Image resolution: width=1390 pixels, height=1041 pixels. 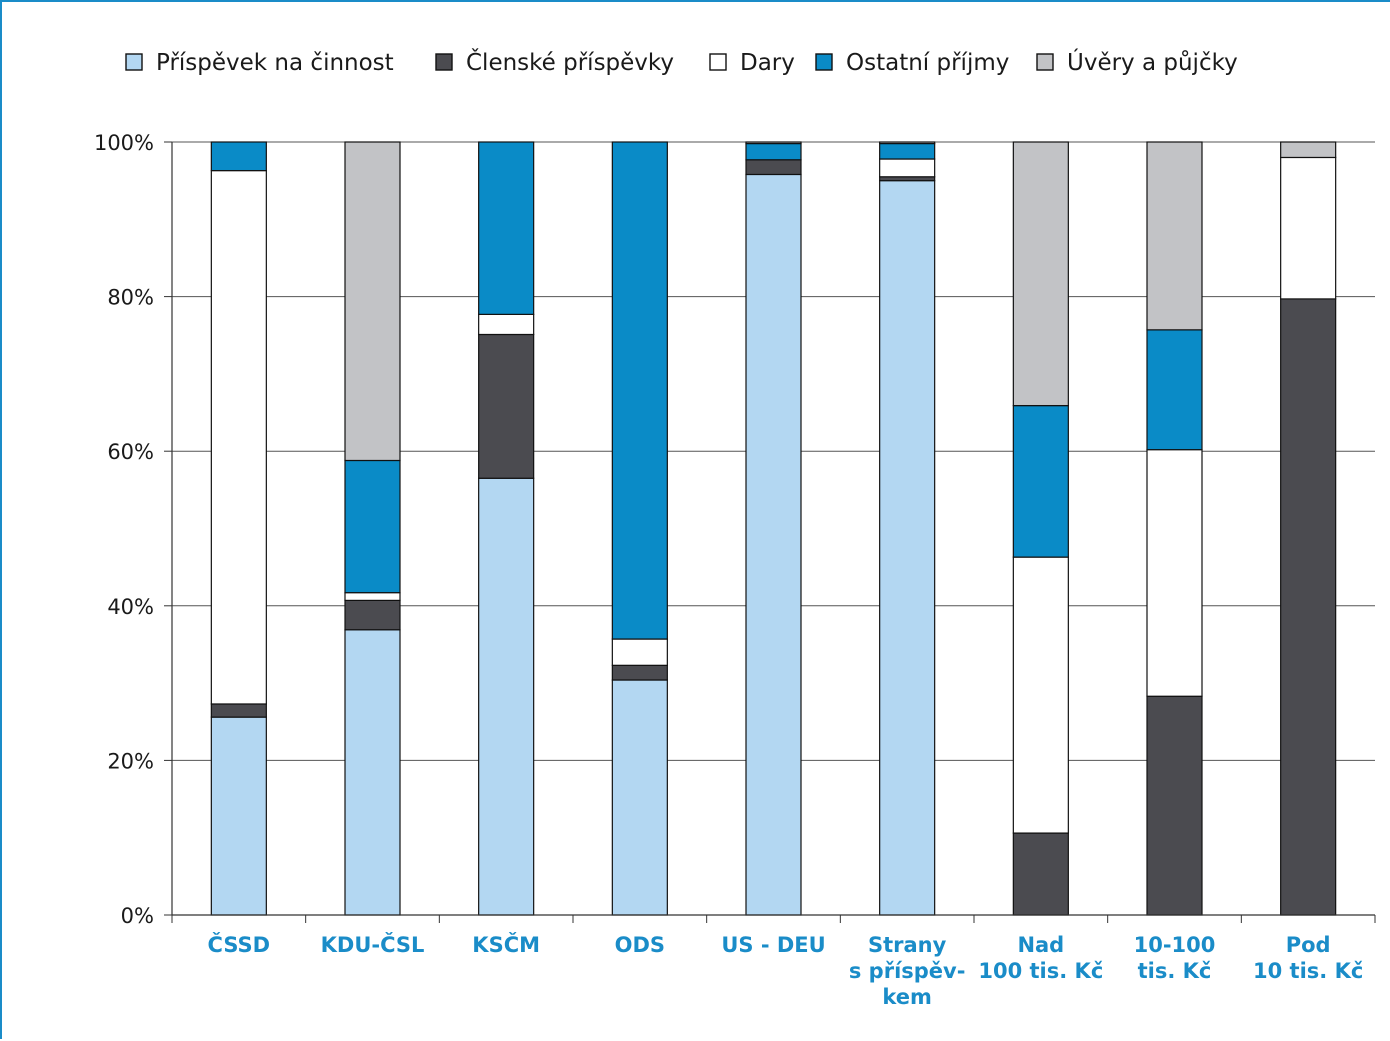 I want to click on x-tick-label: 10-100 tis. Kč, so click(x=1175, y=958).